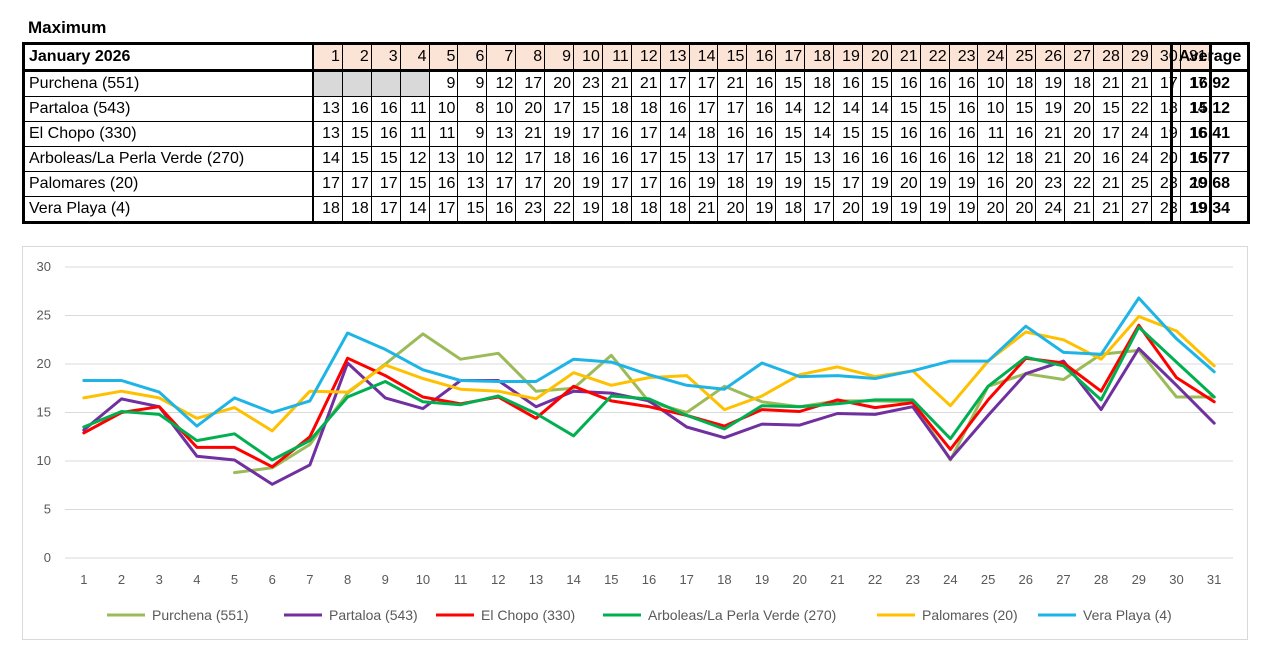 This screenshot has height=645, width=1279. What do you see at coordinates (848, 57) in the screenshot?
I see `day-header: 19` at bounding box center [848, 57].